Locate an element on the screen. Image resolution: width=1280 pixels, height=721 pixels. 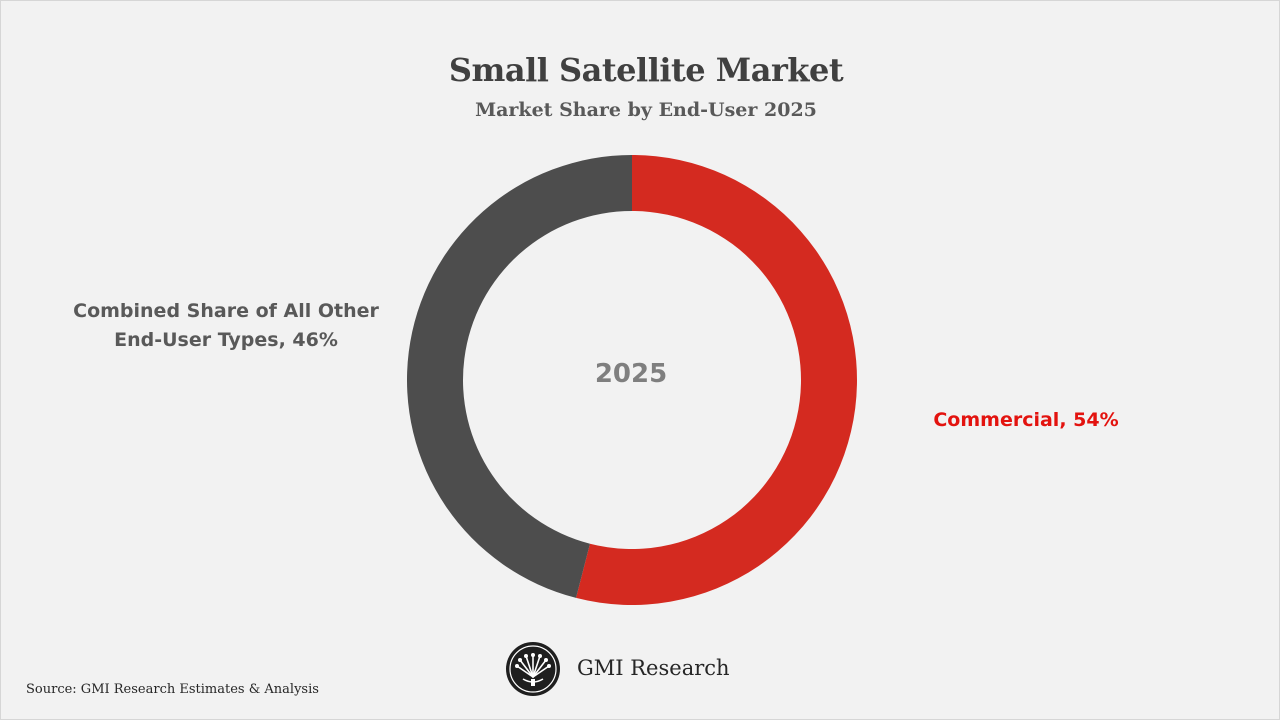
data-label-commercial: Commercial, 54% is located at coordinates (1026, 420).